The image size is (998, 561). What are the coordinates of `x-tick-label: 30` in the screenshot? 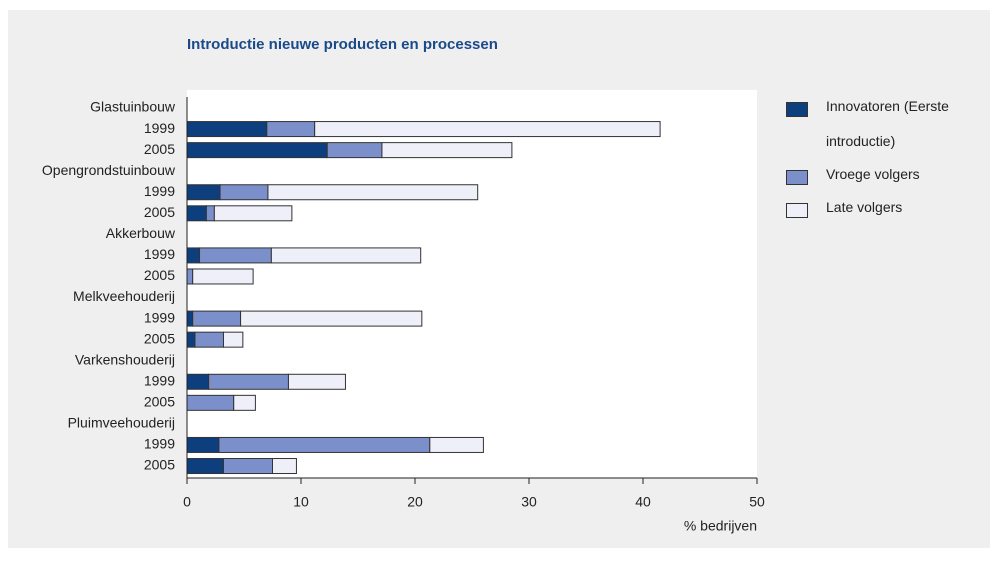 It's located at (529, 502).